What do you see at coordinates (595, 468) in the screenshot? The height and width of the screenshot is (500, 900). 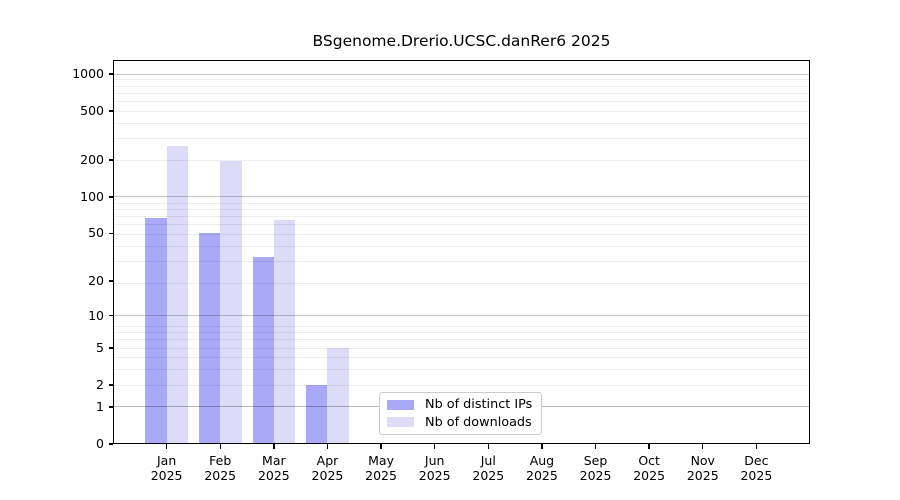 I see `x-tick-label-sep: Sep 2025` at bounding box center [595, 468].